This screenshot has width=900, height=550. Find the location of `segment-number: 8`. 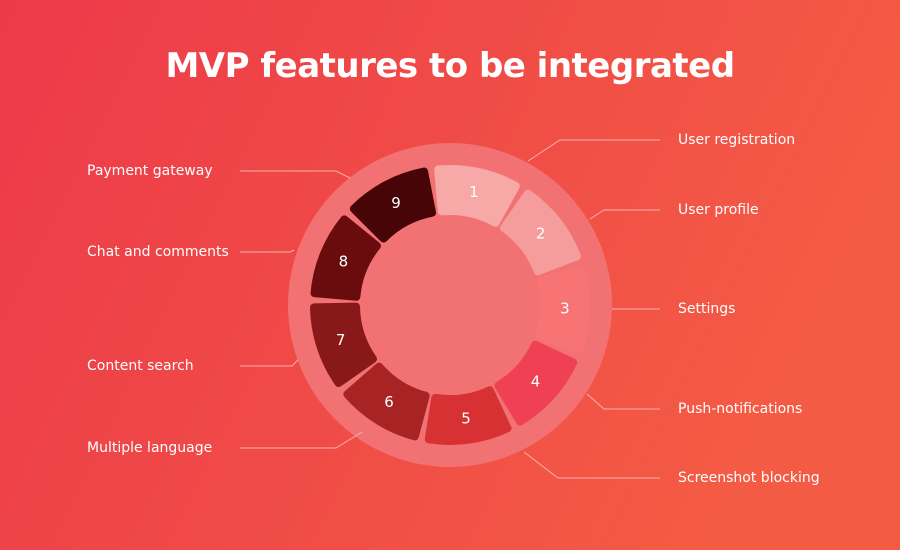

segment-number: 8 is located at coordinates (344, 261).